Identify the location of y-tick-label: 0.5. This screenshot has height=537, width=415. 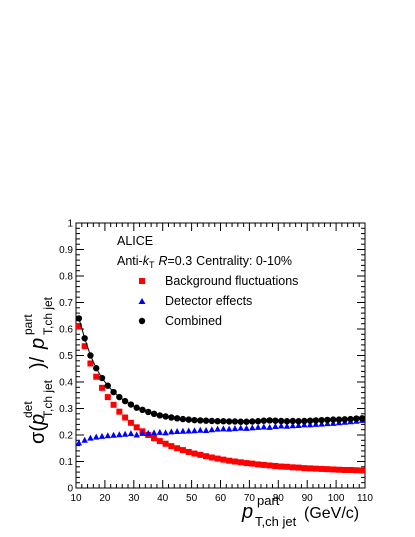
(66, 356).